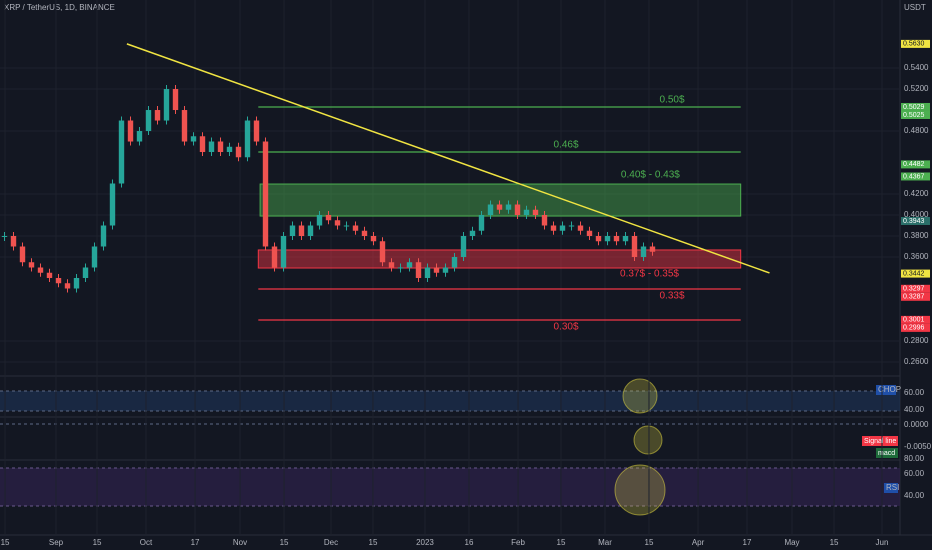  Describe the element at coordinates (914, 473) in the screenshot. I see `rsi-tick: 60.00` at that location.